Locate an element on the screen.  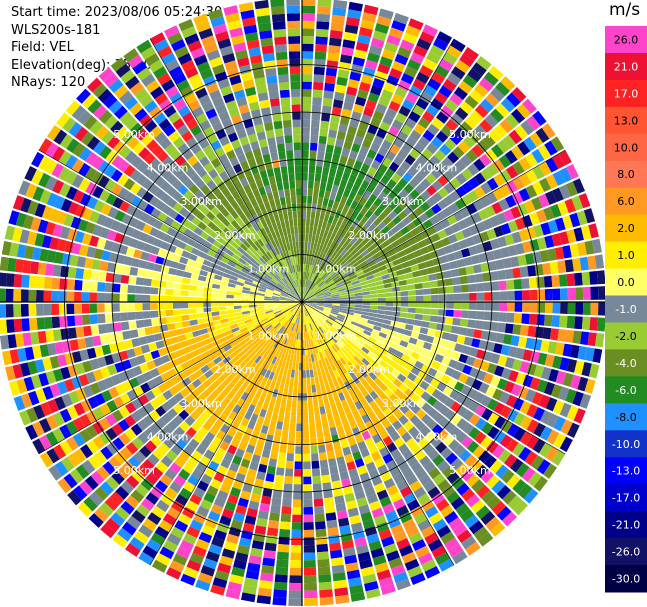
colorbar-tick-label: 21.0 is located at coordinates (626, 66).